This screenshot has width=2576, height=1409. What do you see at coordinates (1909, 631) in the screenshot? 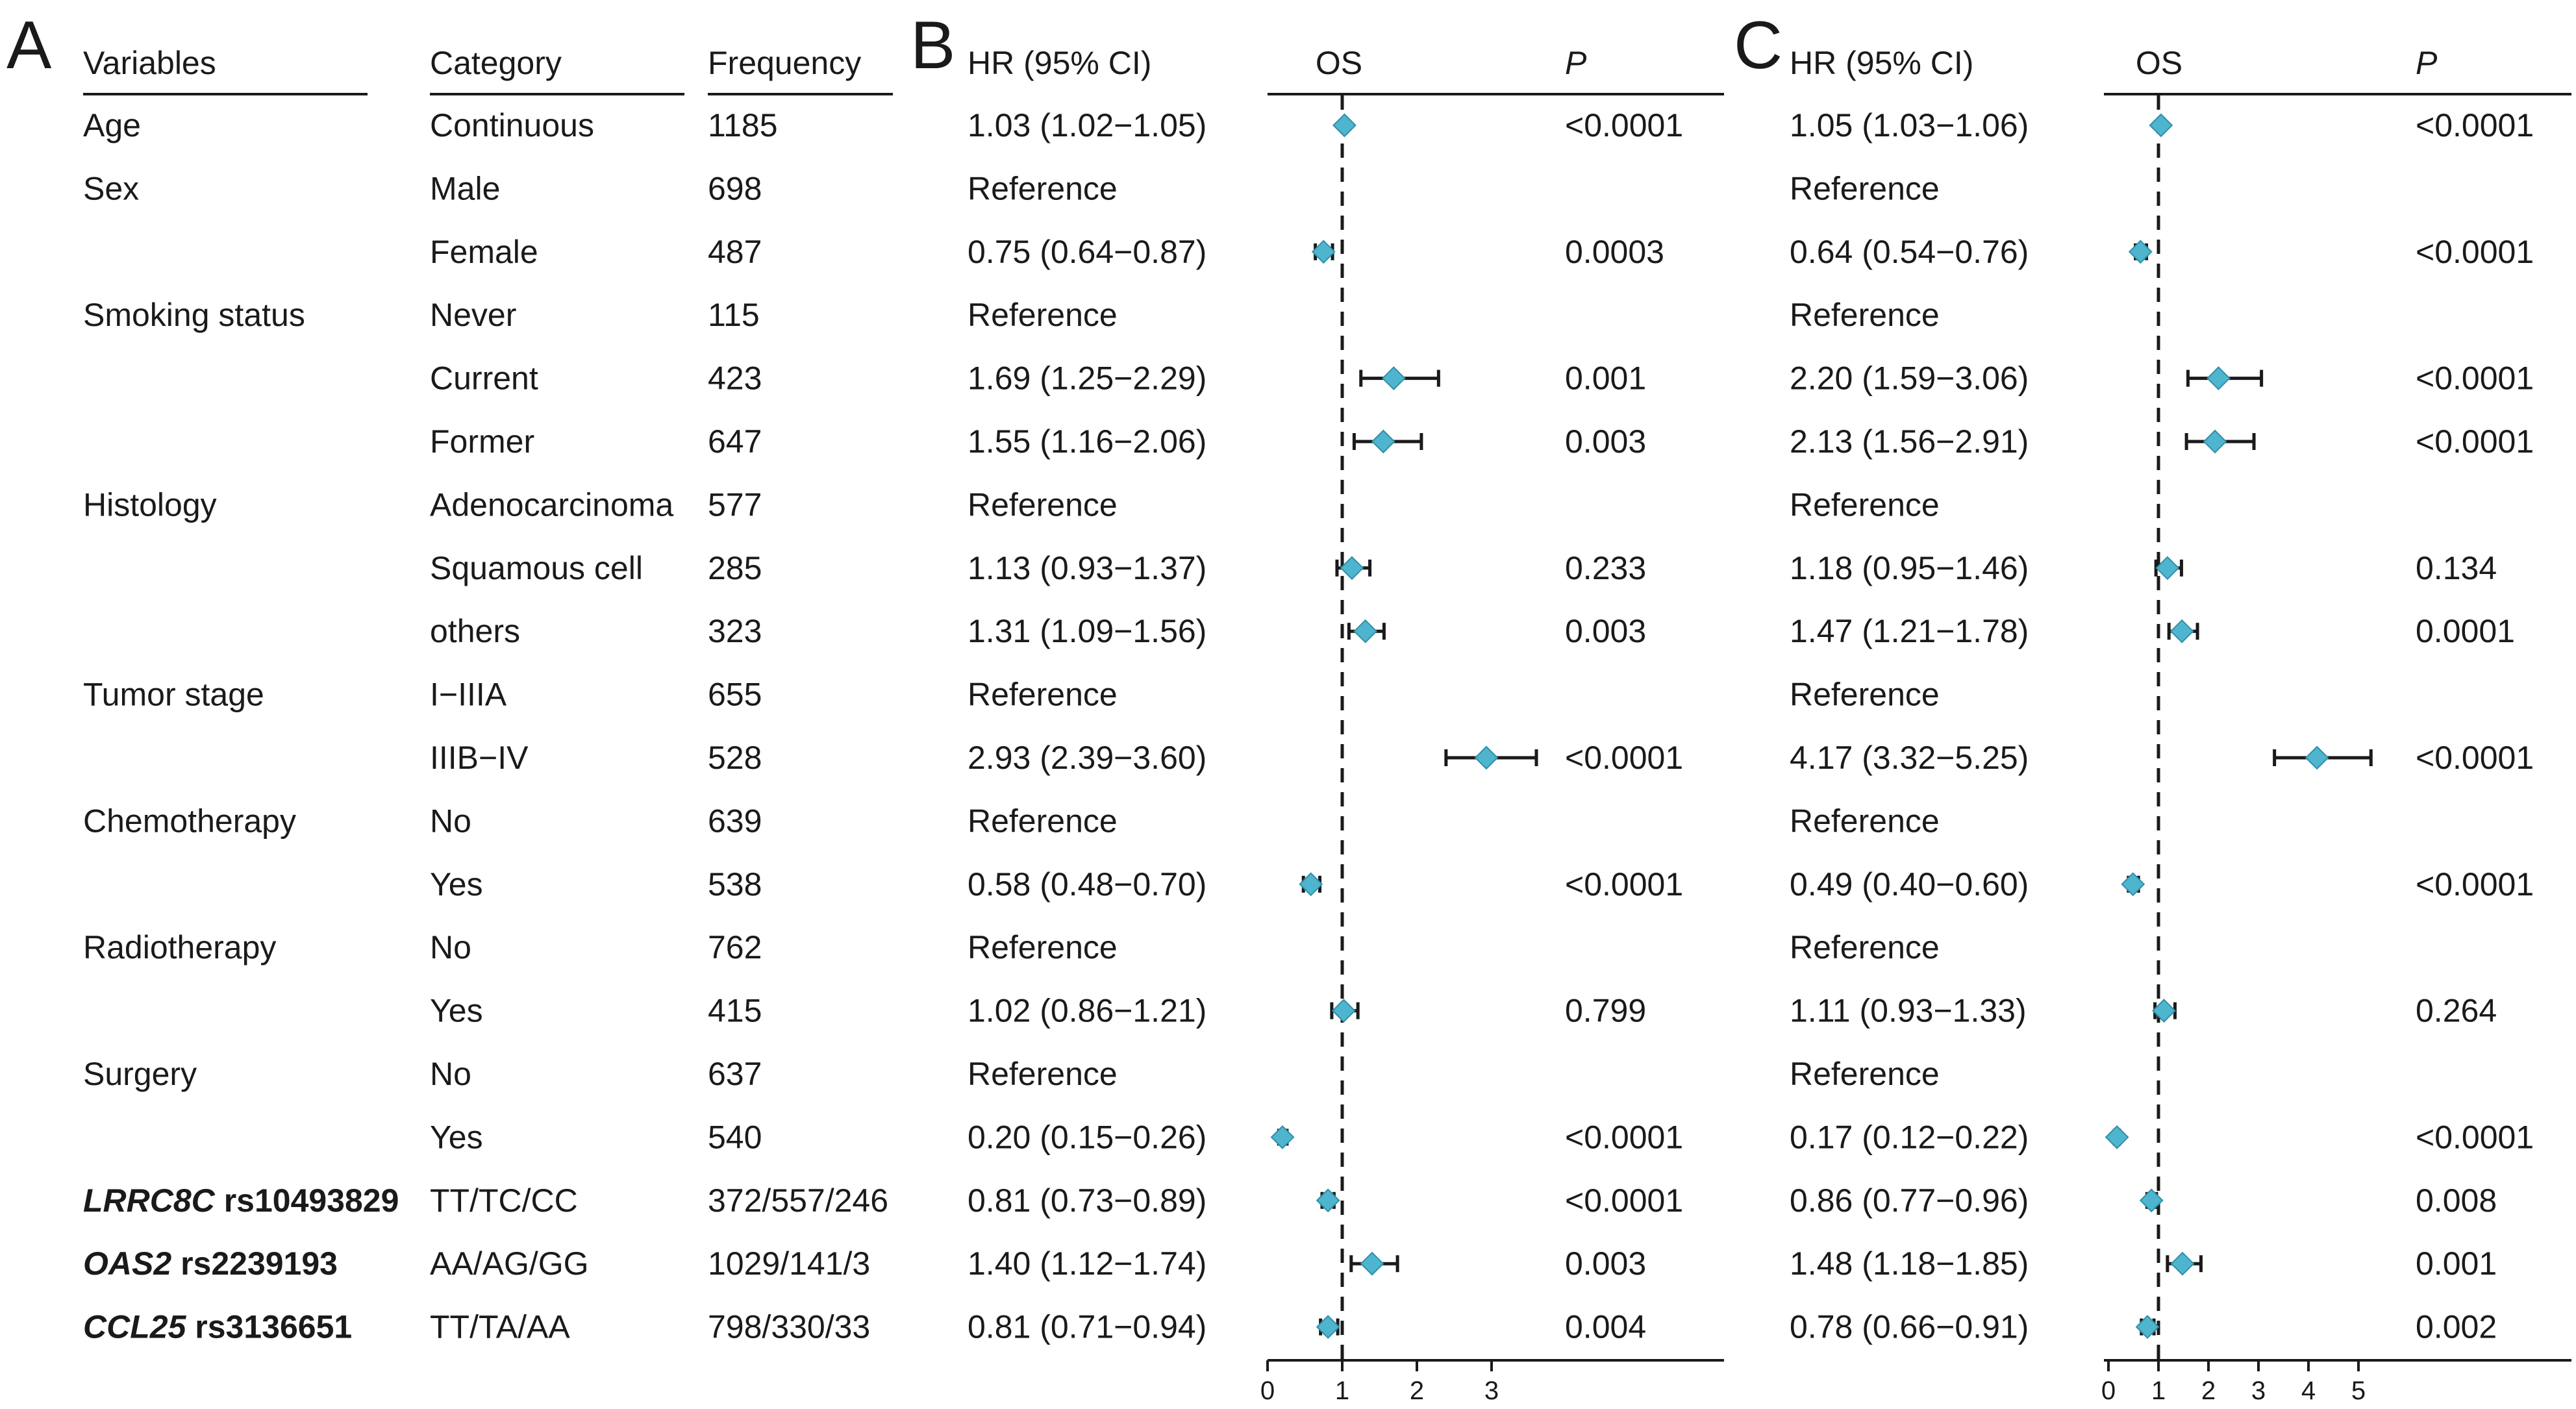
I see `hr-ci-text-c: 1.47 (1.21−1.78)` at bounding box center [1909, 631].